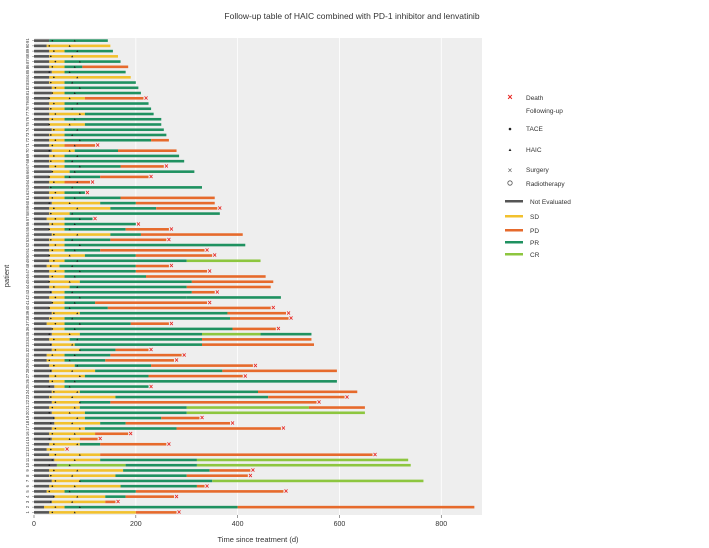  I want to click on y-tick-label-4: 4, so click(27, 496).